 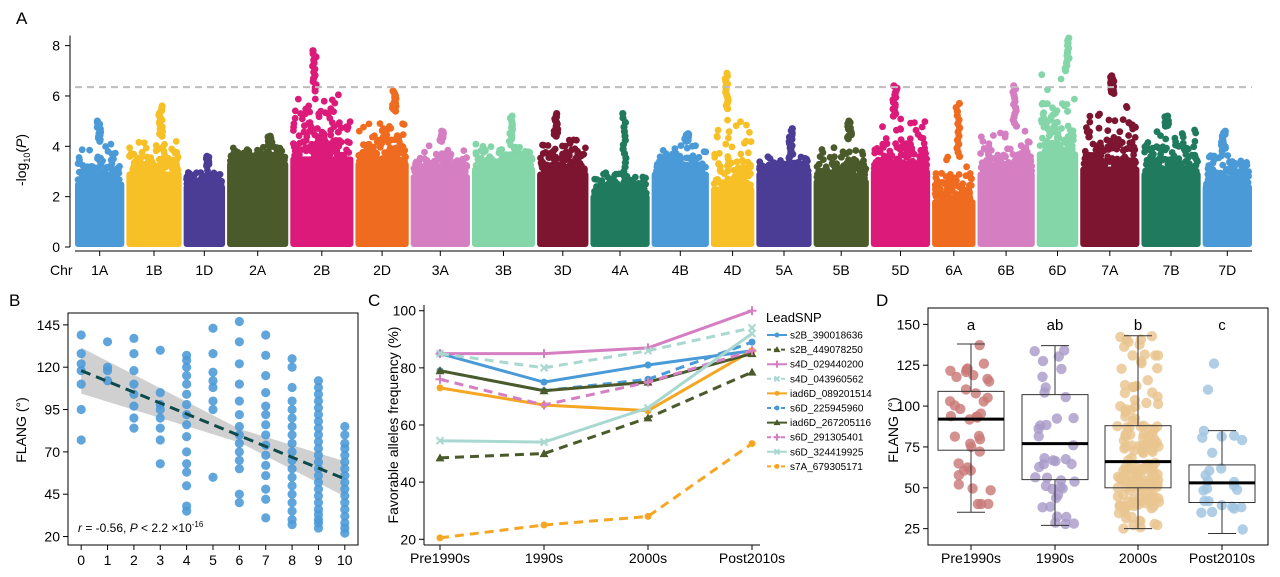 What do you see at coordinates (1058, 270) in the screenshot?
I see `chromosome-label: 6D` at bounding box center [1058, 270].